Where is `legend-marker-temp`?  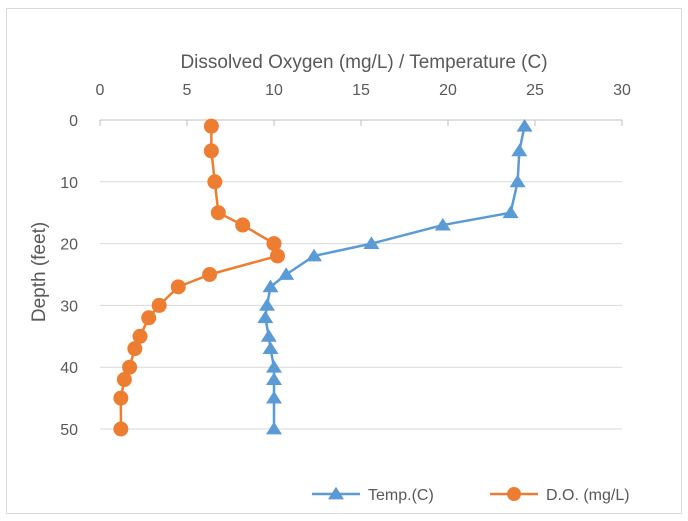 legend-marker-temp is located at coordinates (336, 493).